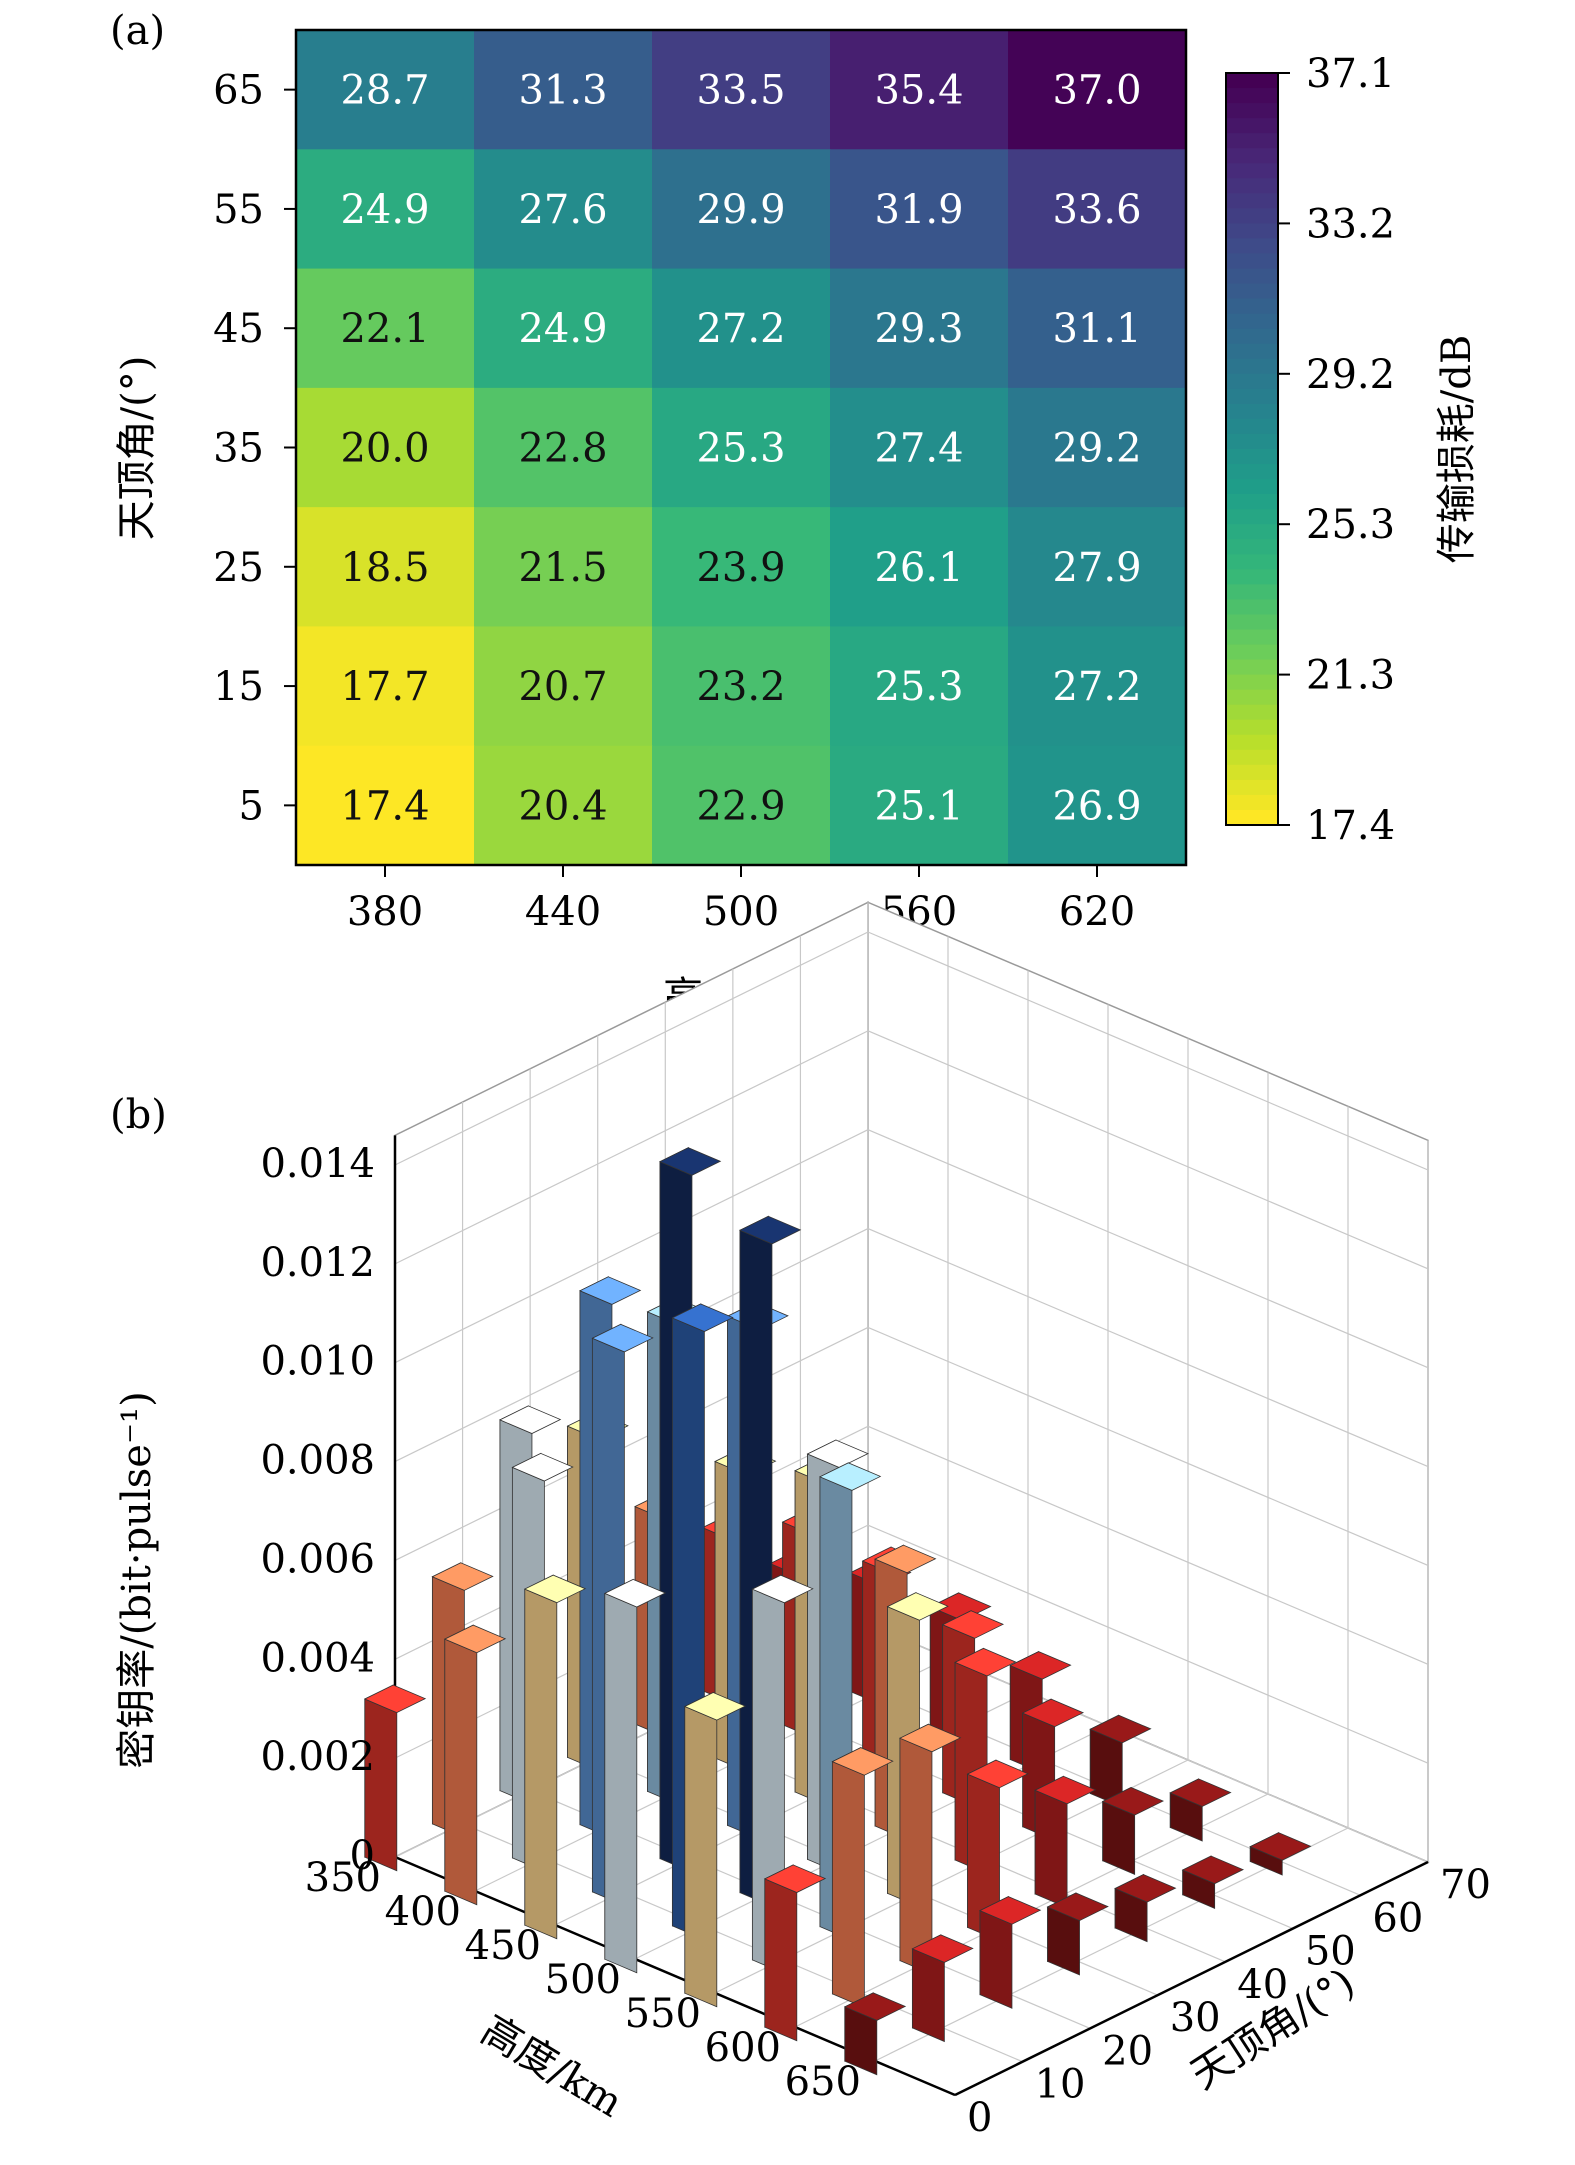 The image size is (1575, 2165). I want to click on bar3d-x-tick-label: 400, so click(423, 1912).